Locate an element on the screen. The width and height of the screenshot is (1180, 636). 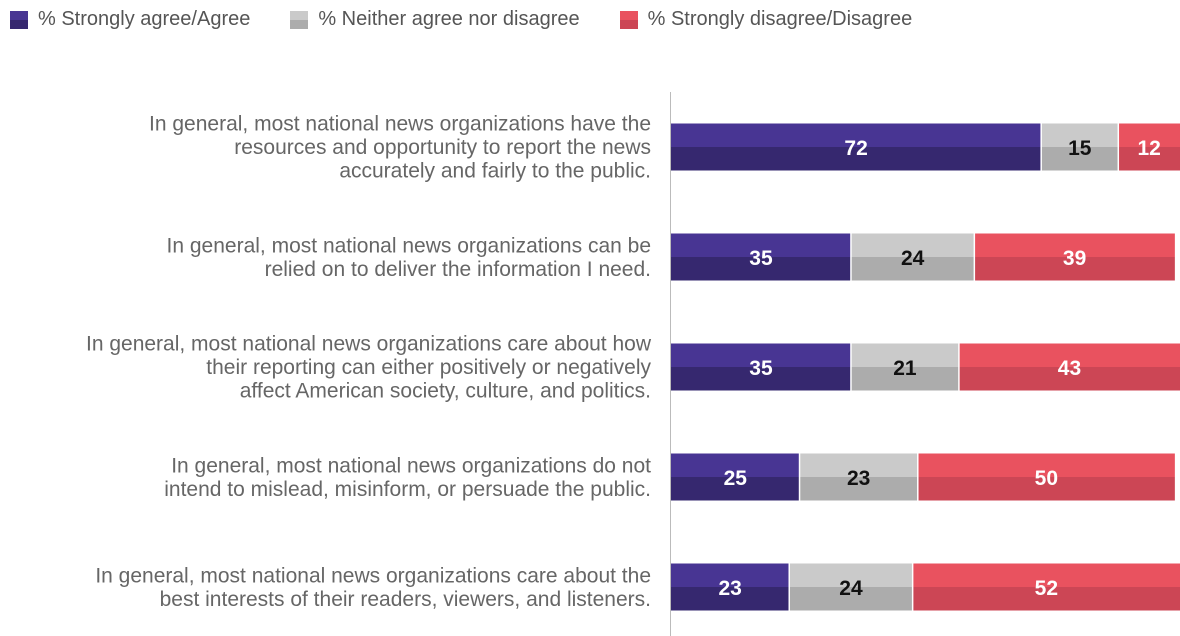
legend-swatch-agree is located at coordinates (19, 19).